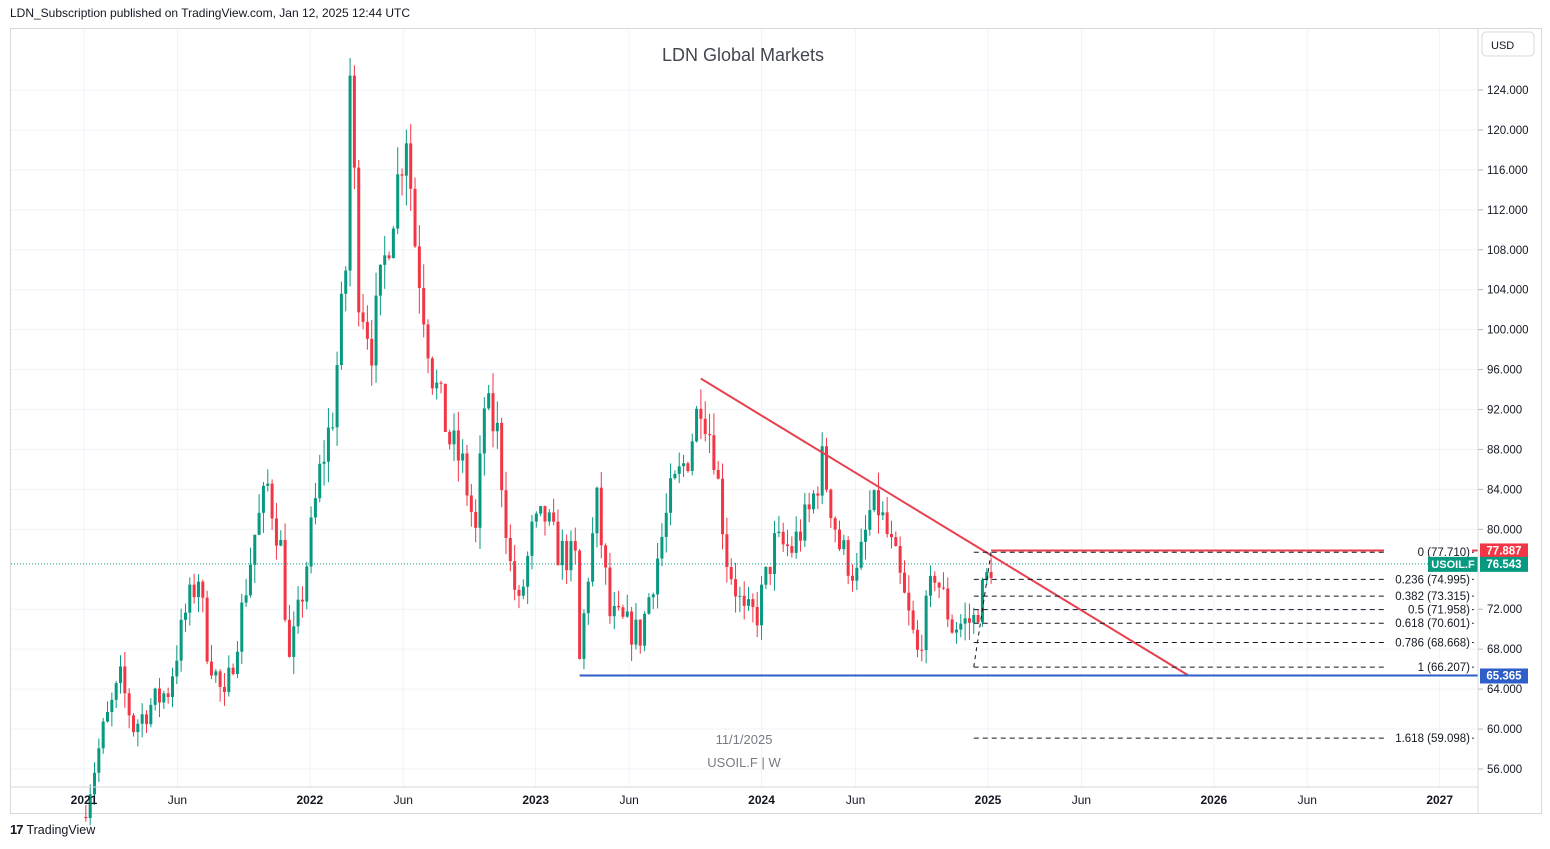 Image resolution: width=1550 pixels, height=849 pixels. I want to click on y-tick-label: 116.000, so click(1507, 171).